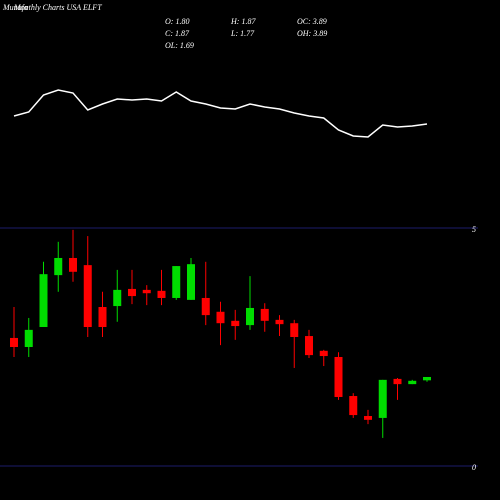  Describe the element at coordinates (243, 21) in the screenshot. I see `stat-label: H: 1.87` at that location.